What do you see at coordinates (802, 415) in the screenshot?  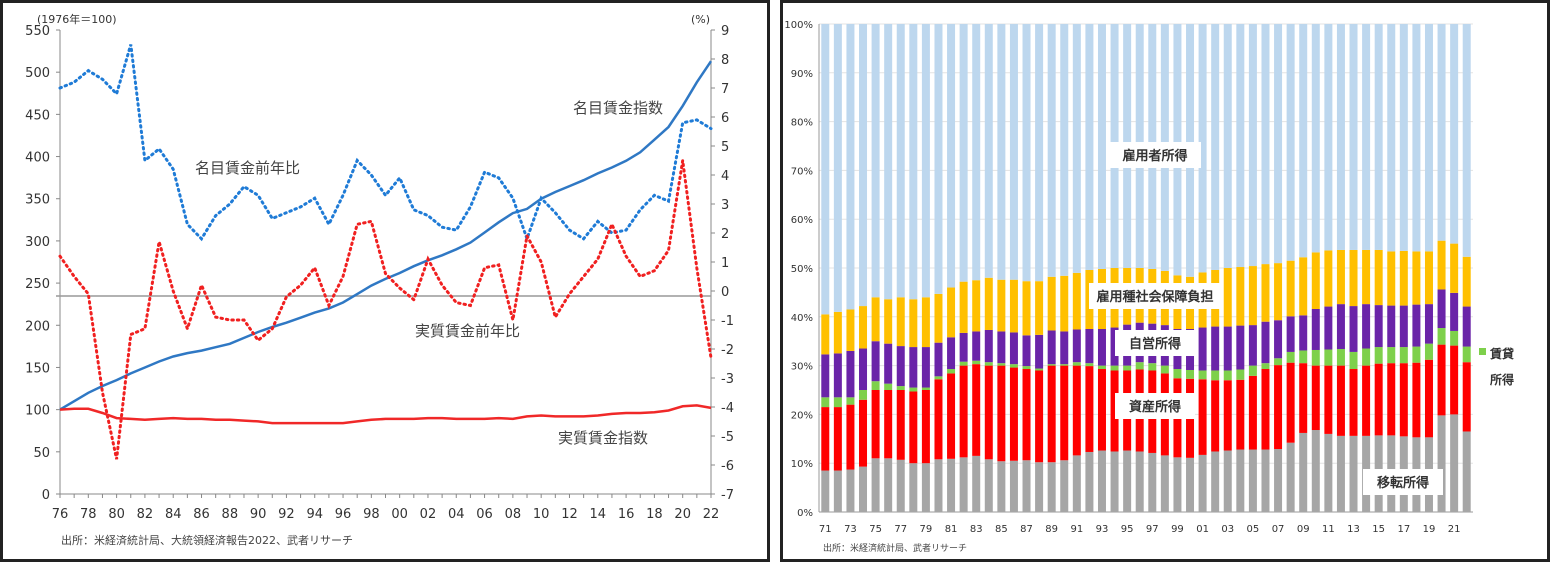 I see `y-tick-label: 20%` at bounding box center [802, 415].